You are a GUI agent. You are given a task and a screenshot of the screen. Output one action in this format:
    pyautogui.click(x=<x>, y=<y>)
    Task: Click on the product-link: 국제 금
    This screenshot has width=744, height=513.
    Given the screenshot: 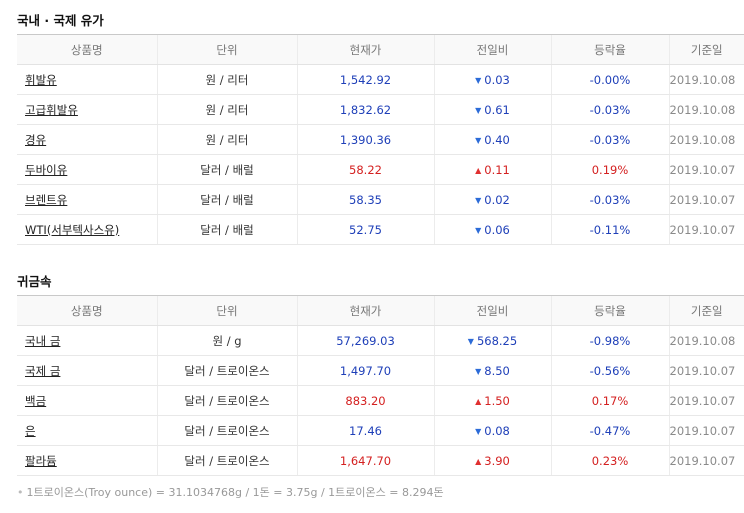 What is the action you would take?
    pyautogui.click(x=43, y=370)
    